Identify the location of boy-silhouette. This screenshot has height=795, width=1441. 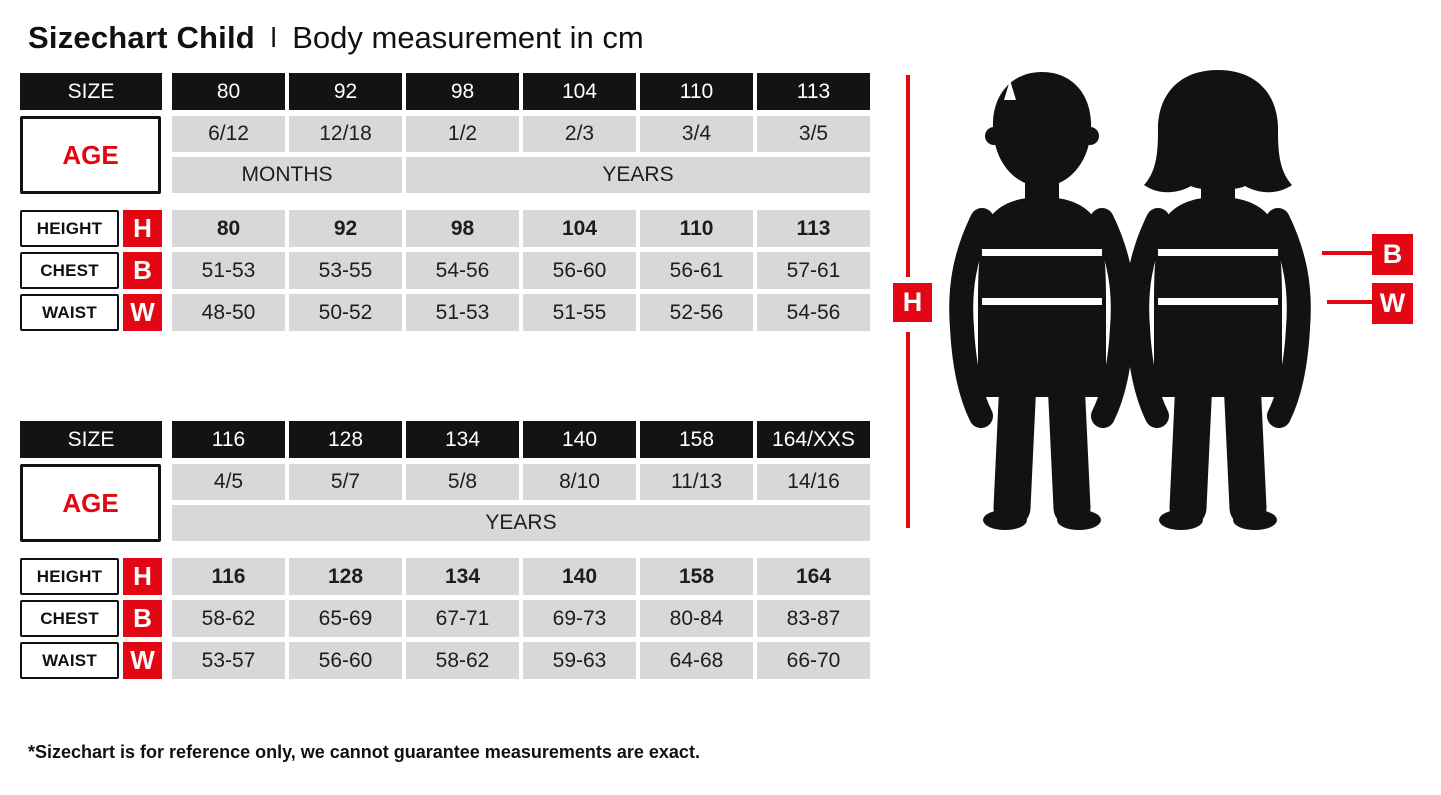
(1042, 301).